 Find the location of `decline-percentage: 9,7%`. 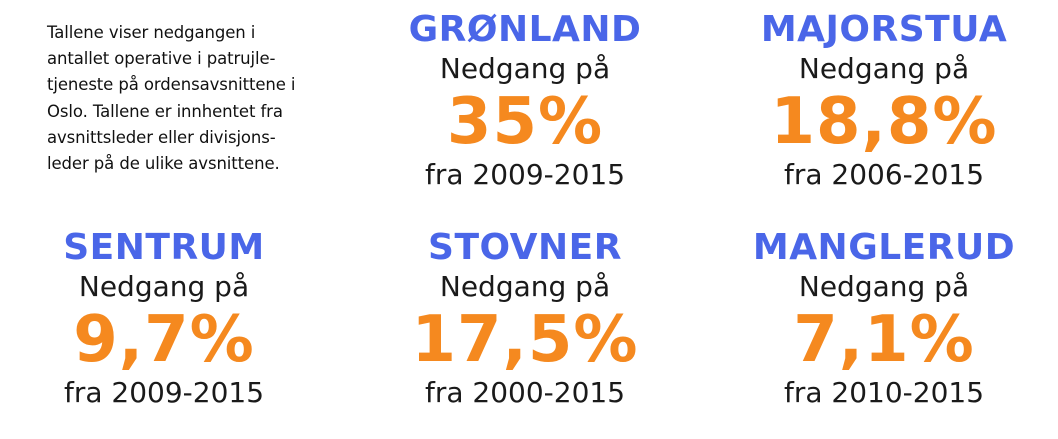

decline-percentage: 9,7% is located at coordinates (164, 340).